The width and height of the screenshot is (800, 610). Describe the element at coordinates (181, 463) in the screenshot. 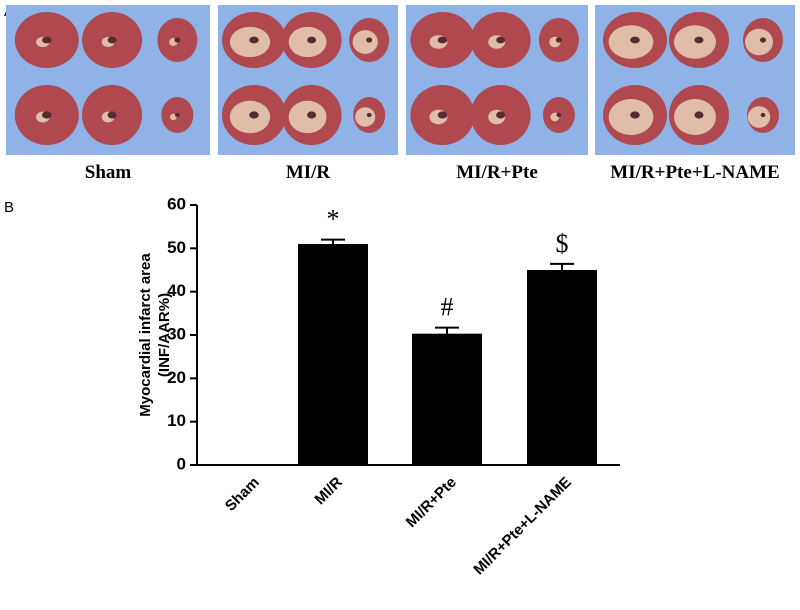

I see `y-tick-label: 0` at that location.